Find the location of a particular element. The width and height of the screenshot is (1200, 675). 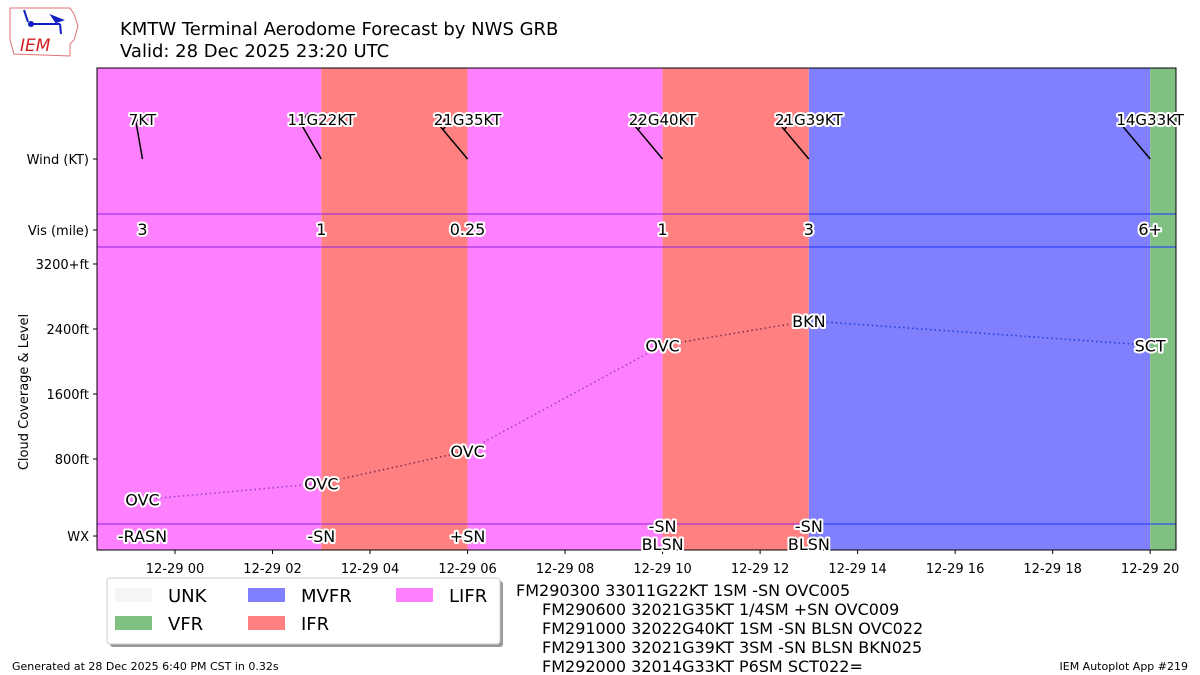

x-tick-label: 12-29 14 is located at coordinates (857, 569).